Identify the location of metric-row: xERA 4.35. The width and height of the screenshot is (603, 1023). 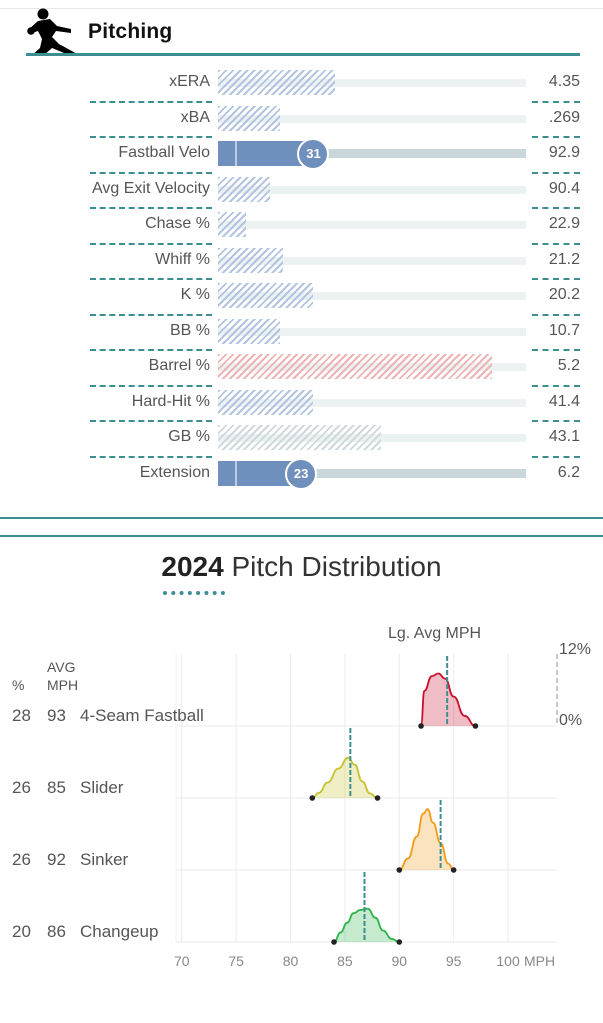
(301, 83).